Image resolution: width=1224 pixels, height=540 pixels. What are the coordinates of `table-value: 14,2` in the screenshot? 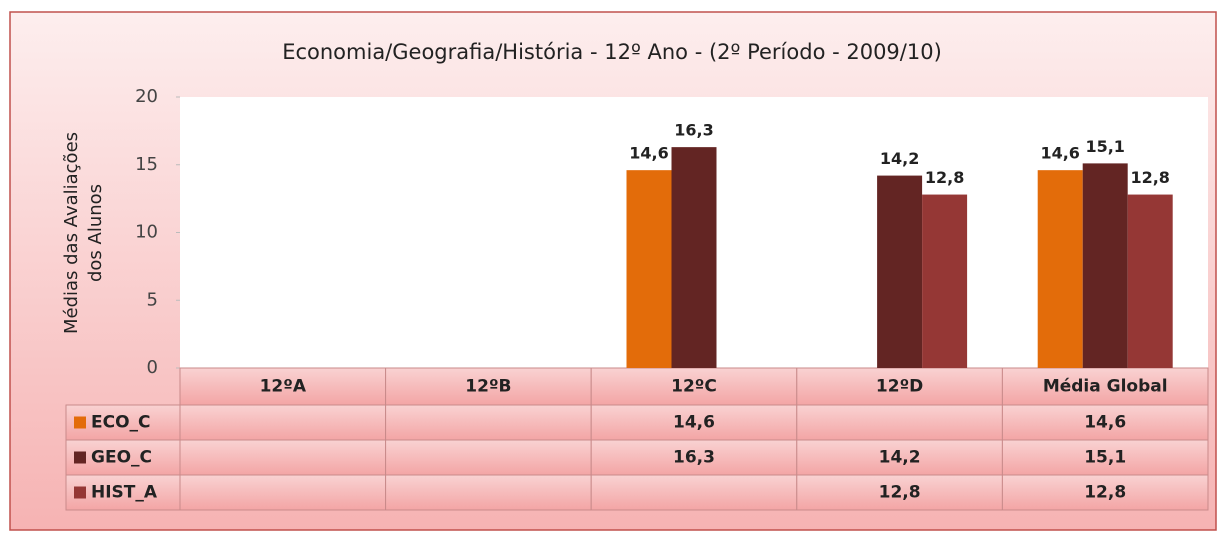 It's located at (900, 458).